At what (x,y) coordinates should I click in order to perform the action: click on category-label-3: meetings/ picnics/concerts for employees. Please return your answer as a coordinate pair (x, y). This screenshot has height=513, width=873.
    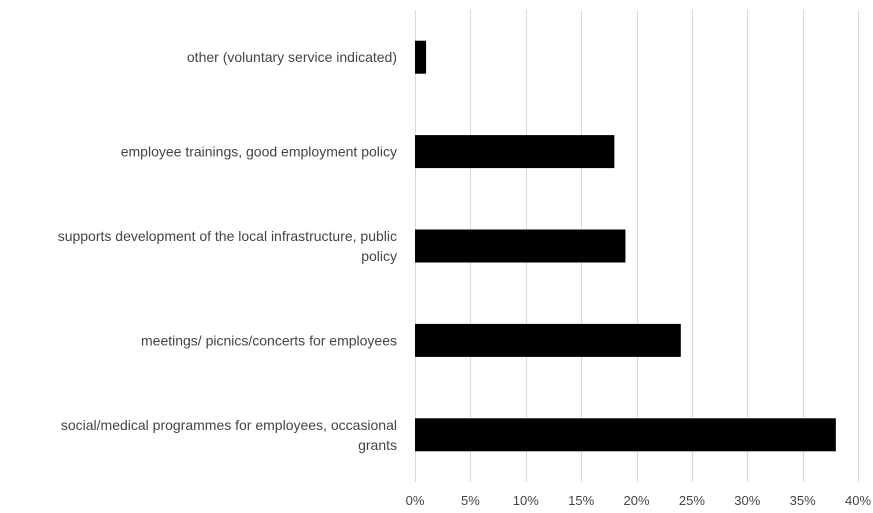
    Looking at the image, I should click on (269, 340).